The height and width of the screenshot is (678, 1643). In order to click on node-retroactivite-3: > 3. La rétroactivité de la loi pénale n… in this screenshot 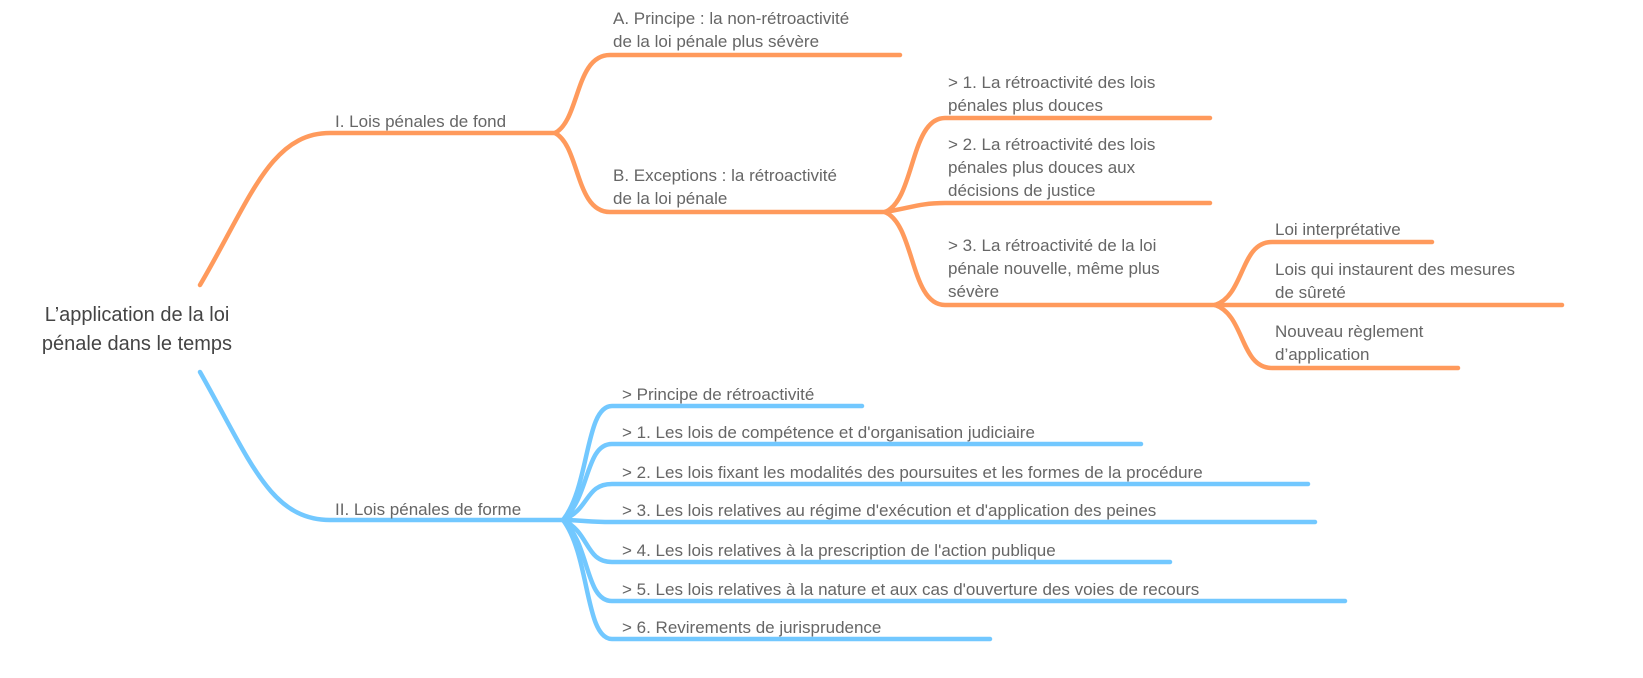, I will do `click(1054, 268)`.